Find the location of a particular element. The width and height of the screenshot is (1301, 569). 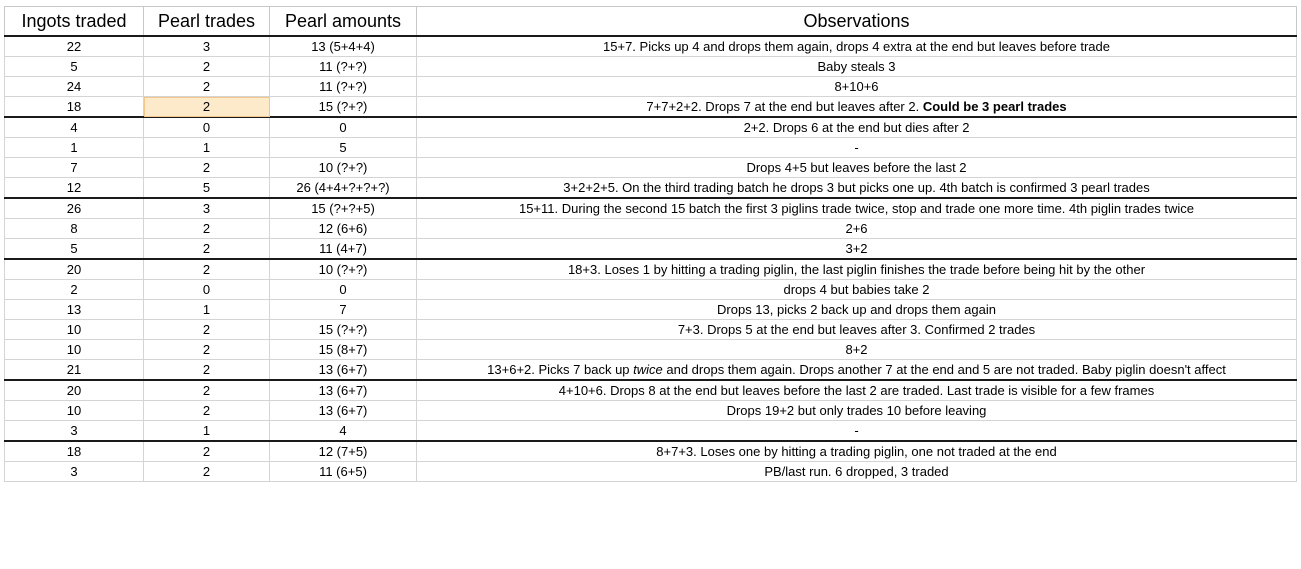

cell-observations: 3+2 is located at coordinates (856, 249).